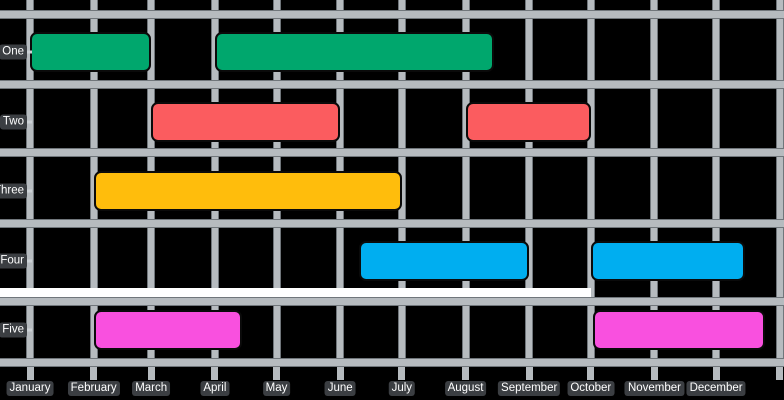 Image resolution: width=784 pixels, height=400 pixels. What do you see at coordinates (93, 388) in the screenshot?
I see `x-tick-label: February` at bounding box center [93, 388].